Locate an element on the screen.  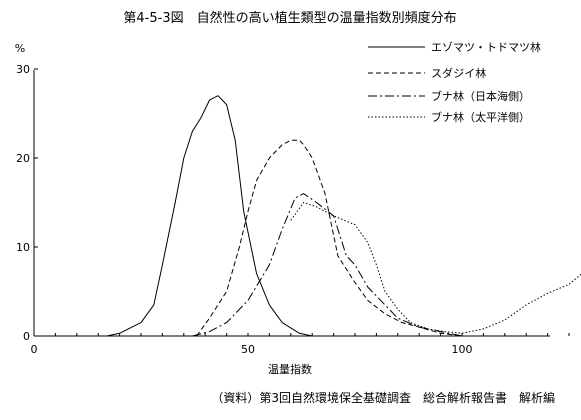
chart-title: 第4-5-3図 自然性の高い植生類型の温量指数別頻度分布 is located at coordinates (289, 18).